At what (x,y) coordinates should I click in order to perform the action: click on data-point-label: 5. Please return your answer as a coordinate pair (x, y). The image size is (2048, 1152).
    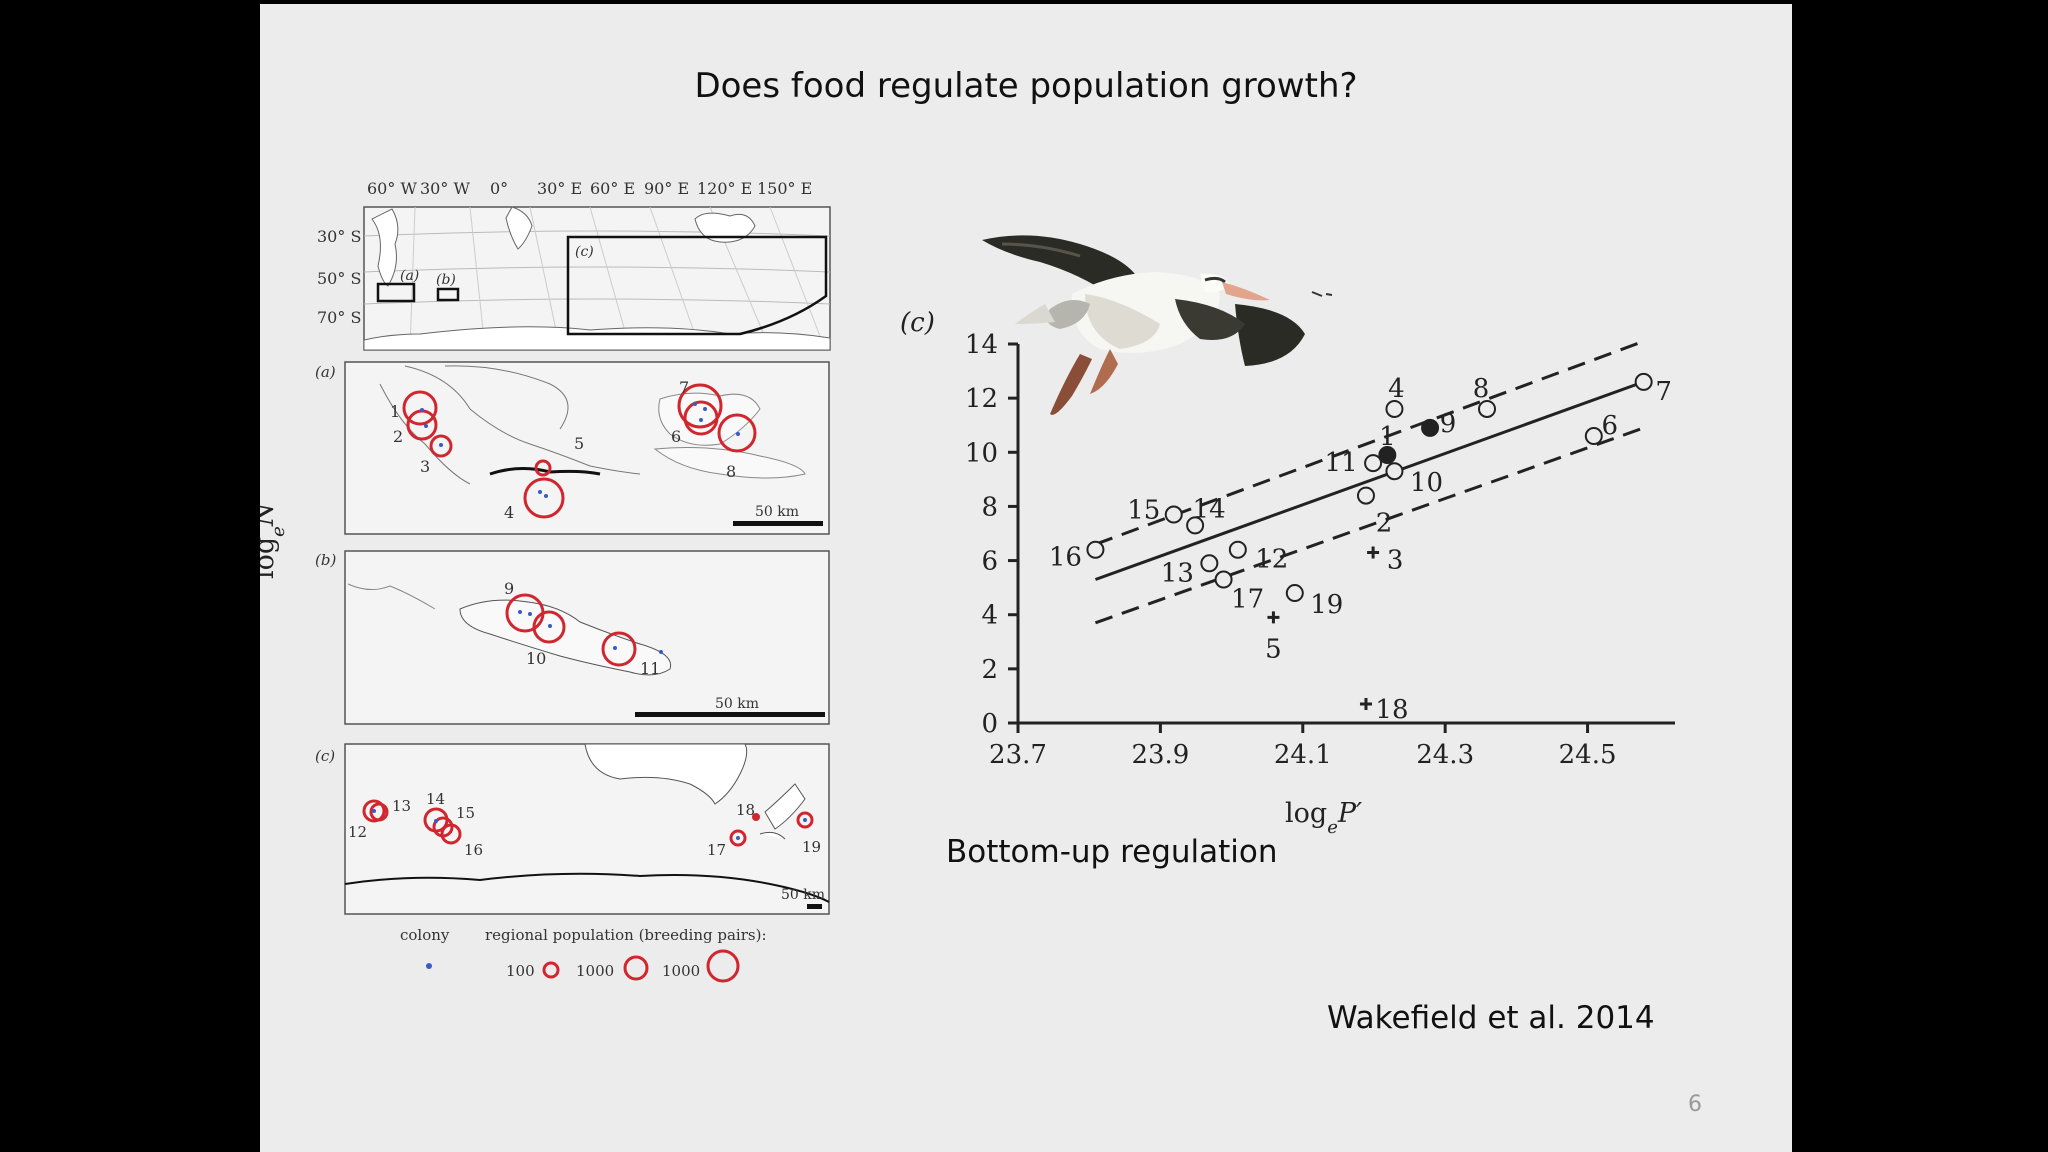
    Looking at the image, I should click on (1273, 649).